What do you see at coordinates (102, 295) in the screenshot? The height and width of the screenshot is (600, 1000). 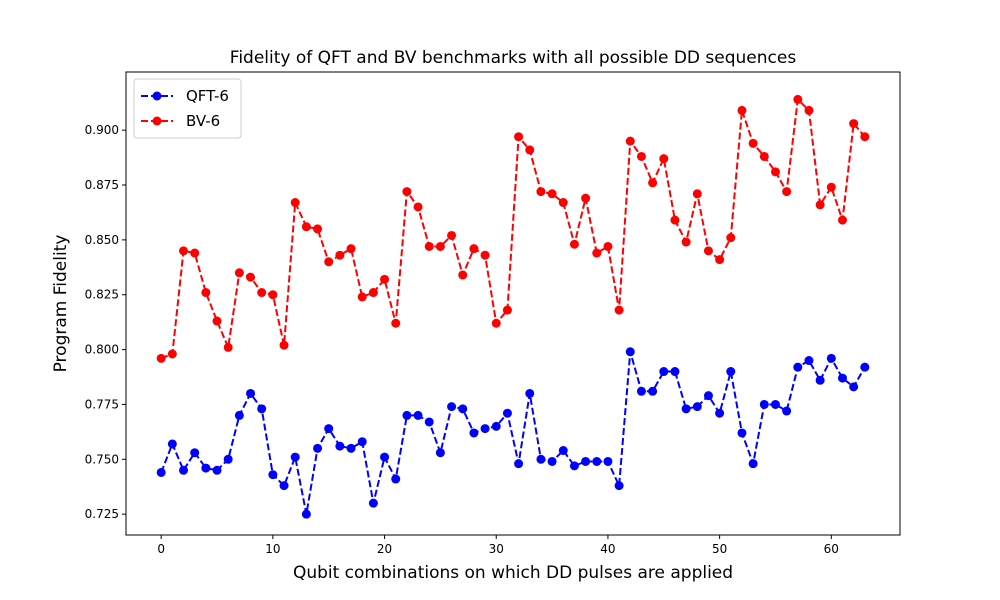 I see `y-tick-label: 0.825` at bounding box center [102, 295].